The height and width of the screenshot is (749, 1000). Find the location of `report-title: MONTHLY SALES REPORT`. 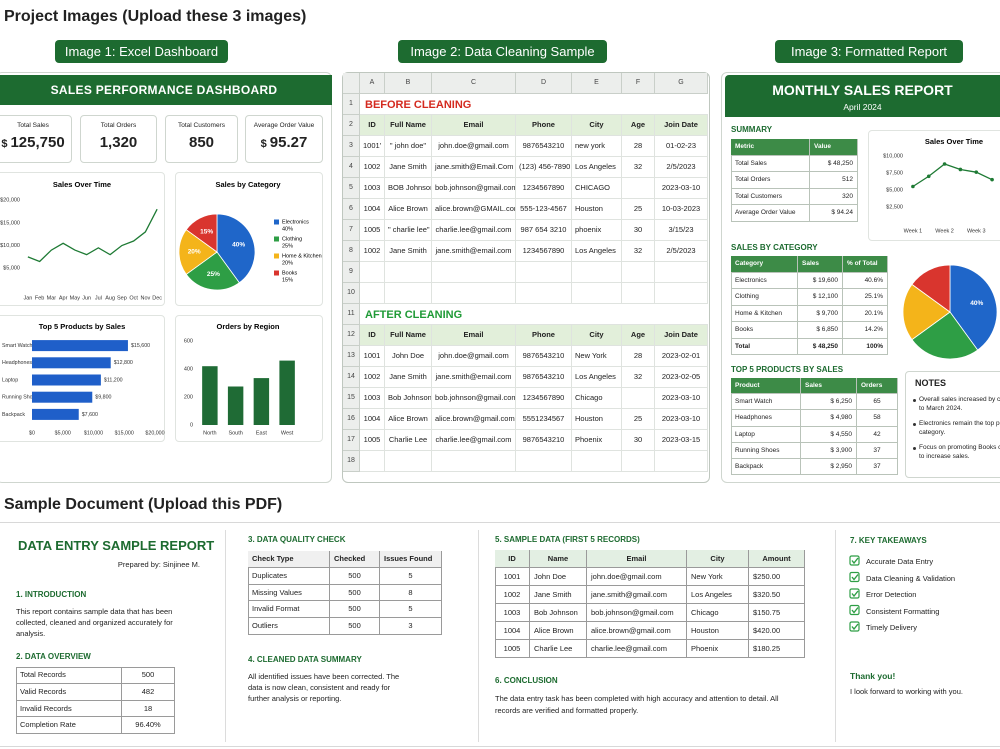

report-title: MONTHLY SALES REPORT is located at coordinates (862, 90).